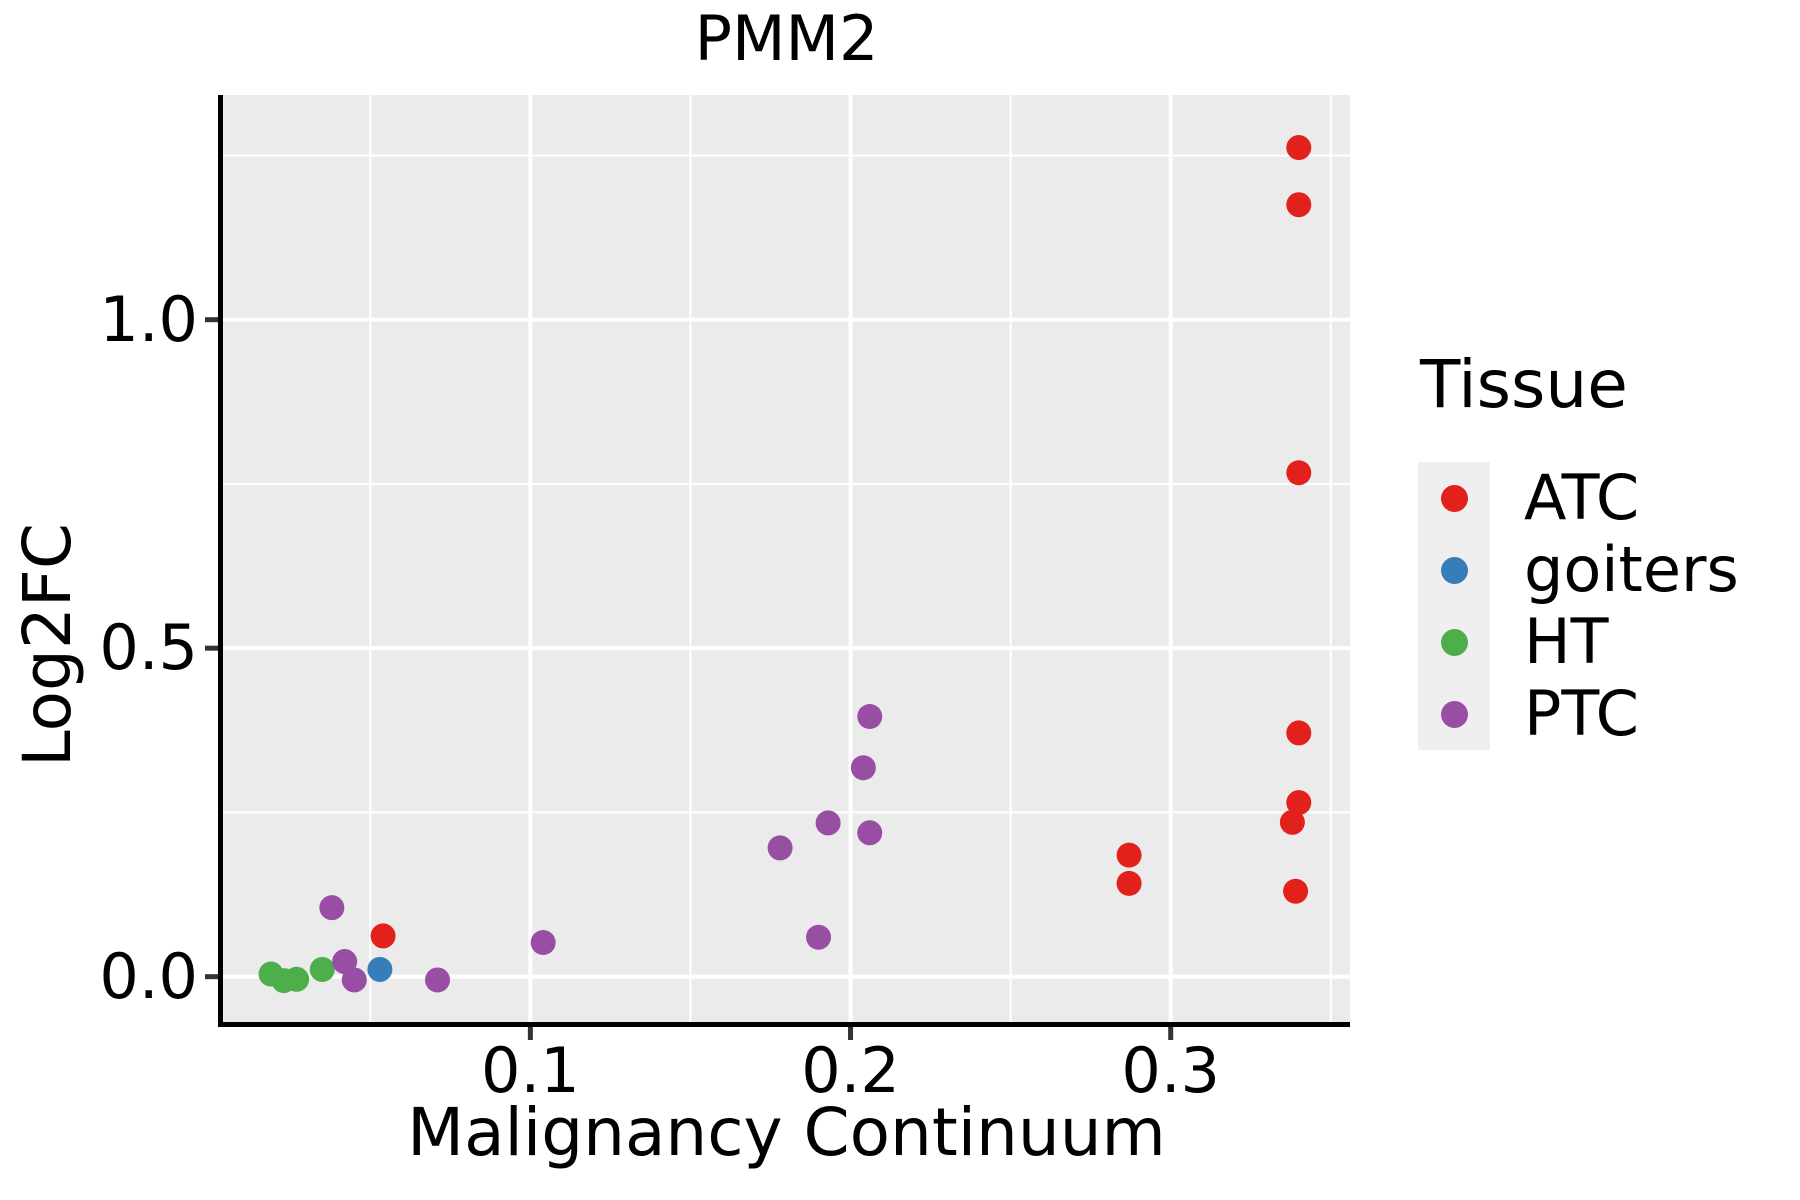 This screenshot has width=1800, height=1200. I want to click on legend: Tissue ATC goiters HT, so click(1578, 551).